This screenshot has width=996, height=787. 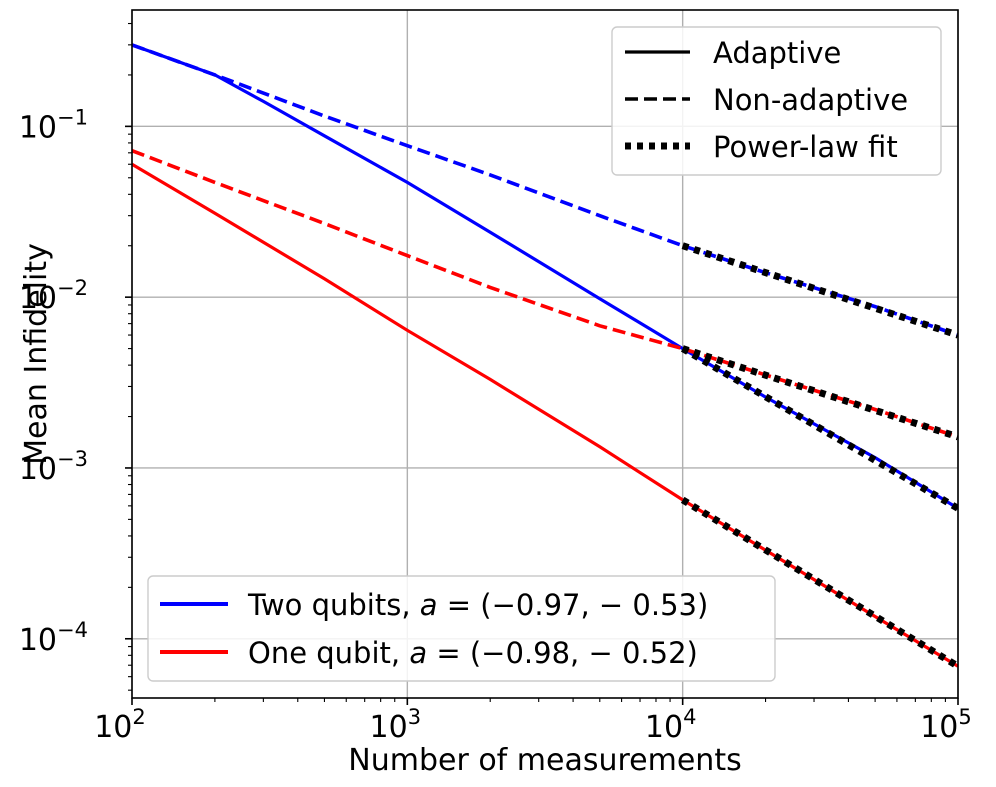 I want to click on y-tick-label: 10⁻⁴, so click(x=53, y=638).